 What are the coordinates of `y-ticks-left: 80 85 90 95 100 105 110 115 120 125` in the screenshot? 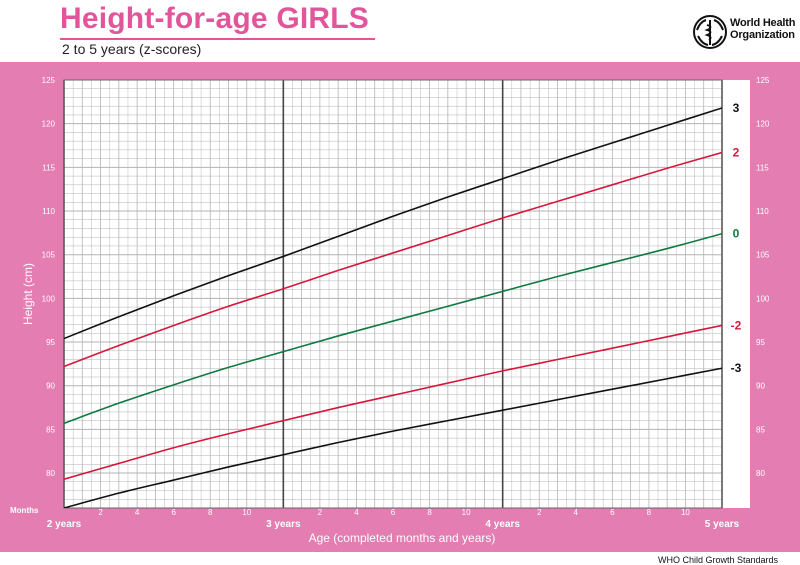 It's located at (49, 277).